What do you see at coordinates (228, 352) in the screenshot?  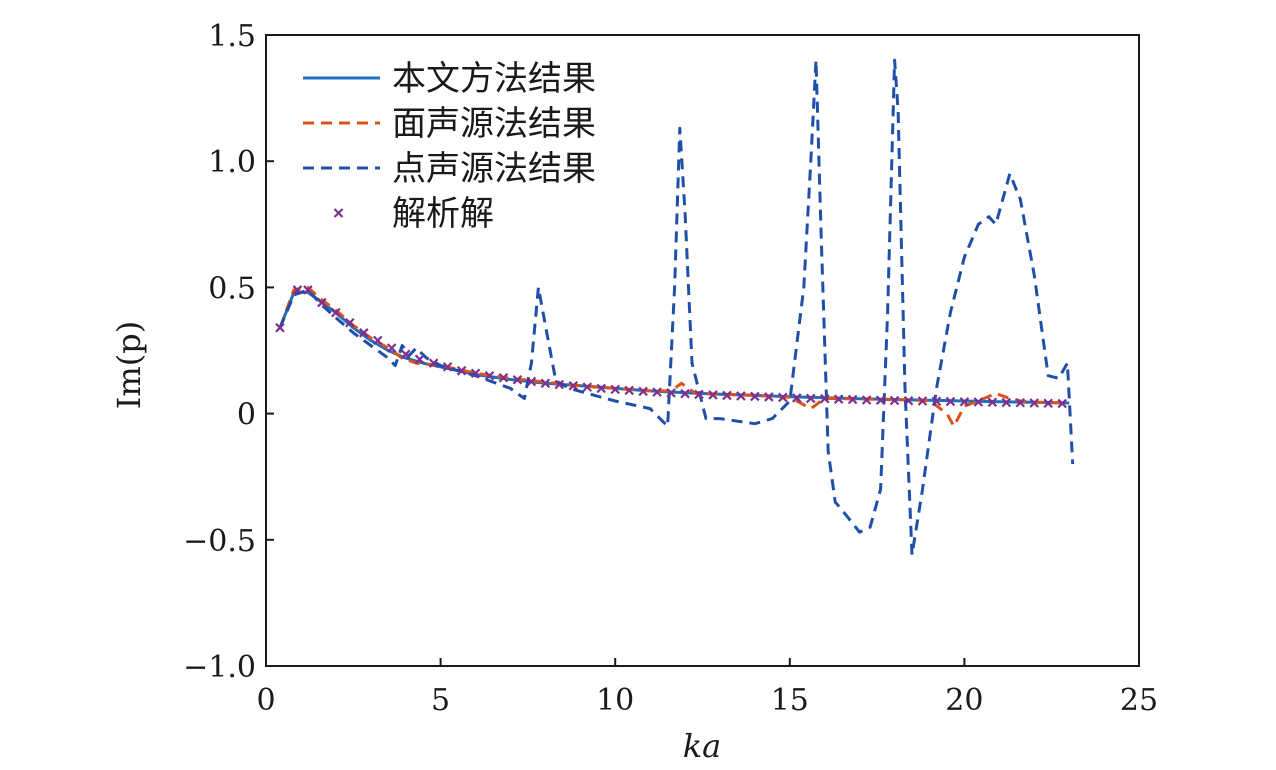 I see `y-axis-ticks: −1.0 −0.5 0 0.5 1.0 1.5` at bounding box center [228, 352].